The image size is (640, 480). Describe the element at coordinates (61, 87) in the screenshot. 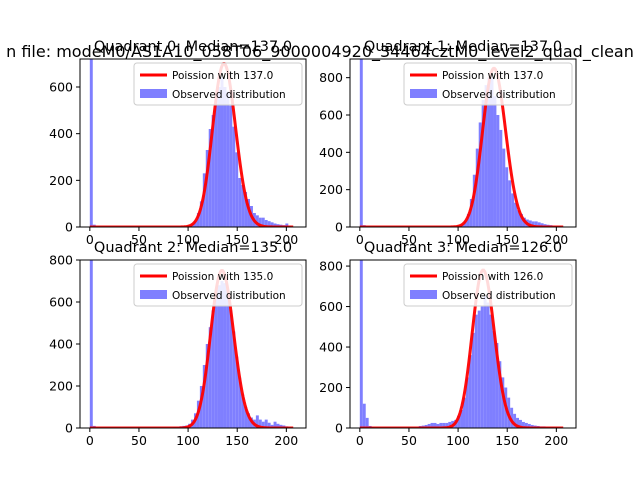

I see `y-tick-label: 600` at that location.